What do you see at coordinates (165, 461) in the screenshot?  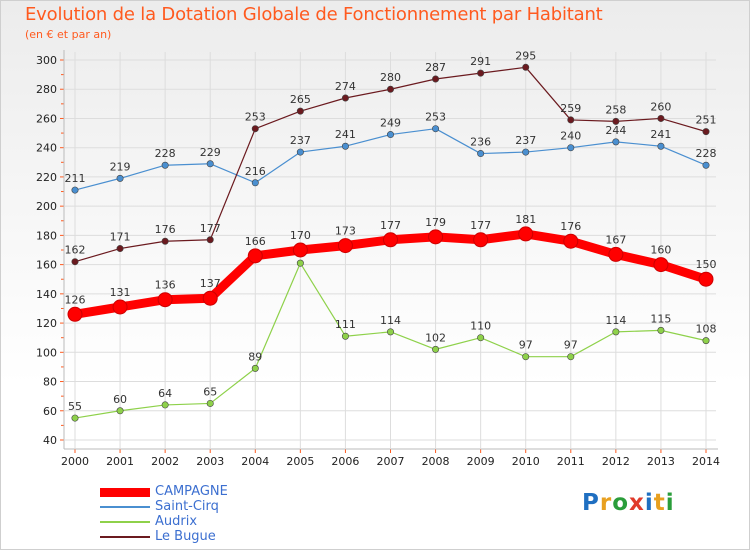 I see `x-tick-label: 2002` at bounding box center [165, 461].